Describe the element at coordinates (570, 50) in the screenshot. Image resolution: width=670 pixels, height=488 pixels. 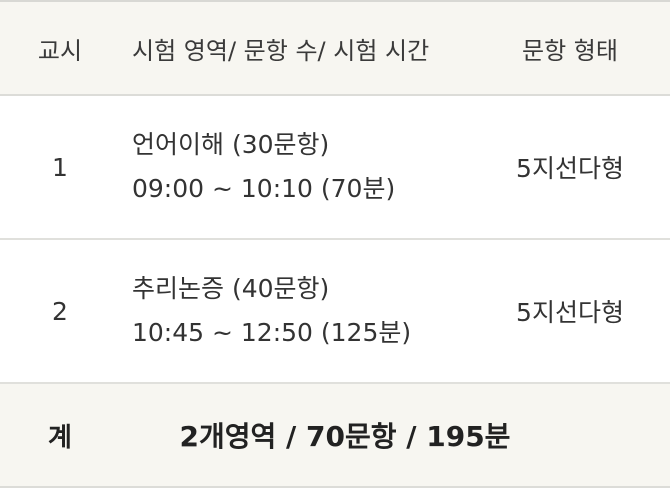
I see `header-format: 문항 형태` at that location.